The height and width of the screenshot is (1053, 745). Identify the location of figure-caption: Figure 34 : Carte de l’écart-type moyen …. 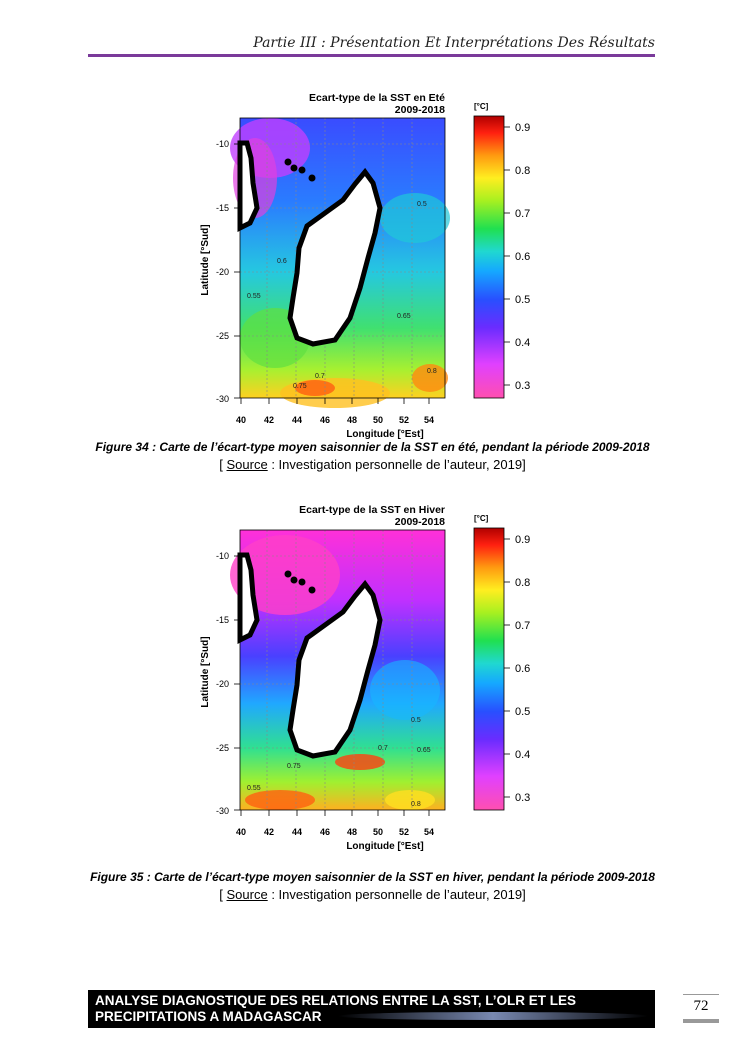
(372, 456).